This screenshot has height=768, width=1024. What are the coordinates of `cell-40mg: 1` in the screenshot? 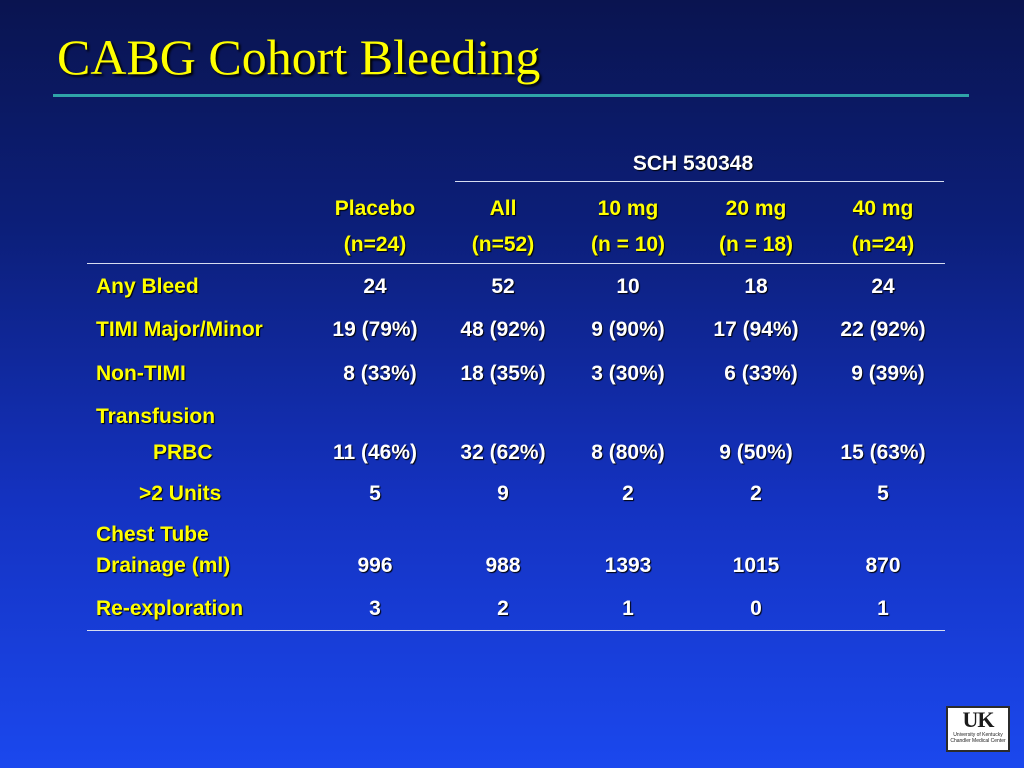 It's located at (883, 608).